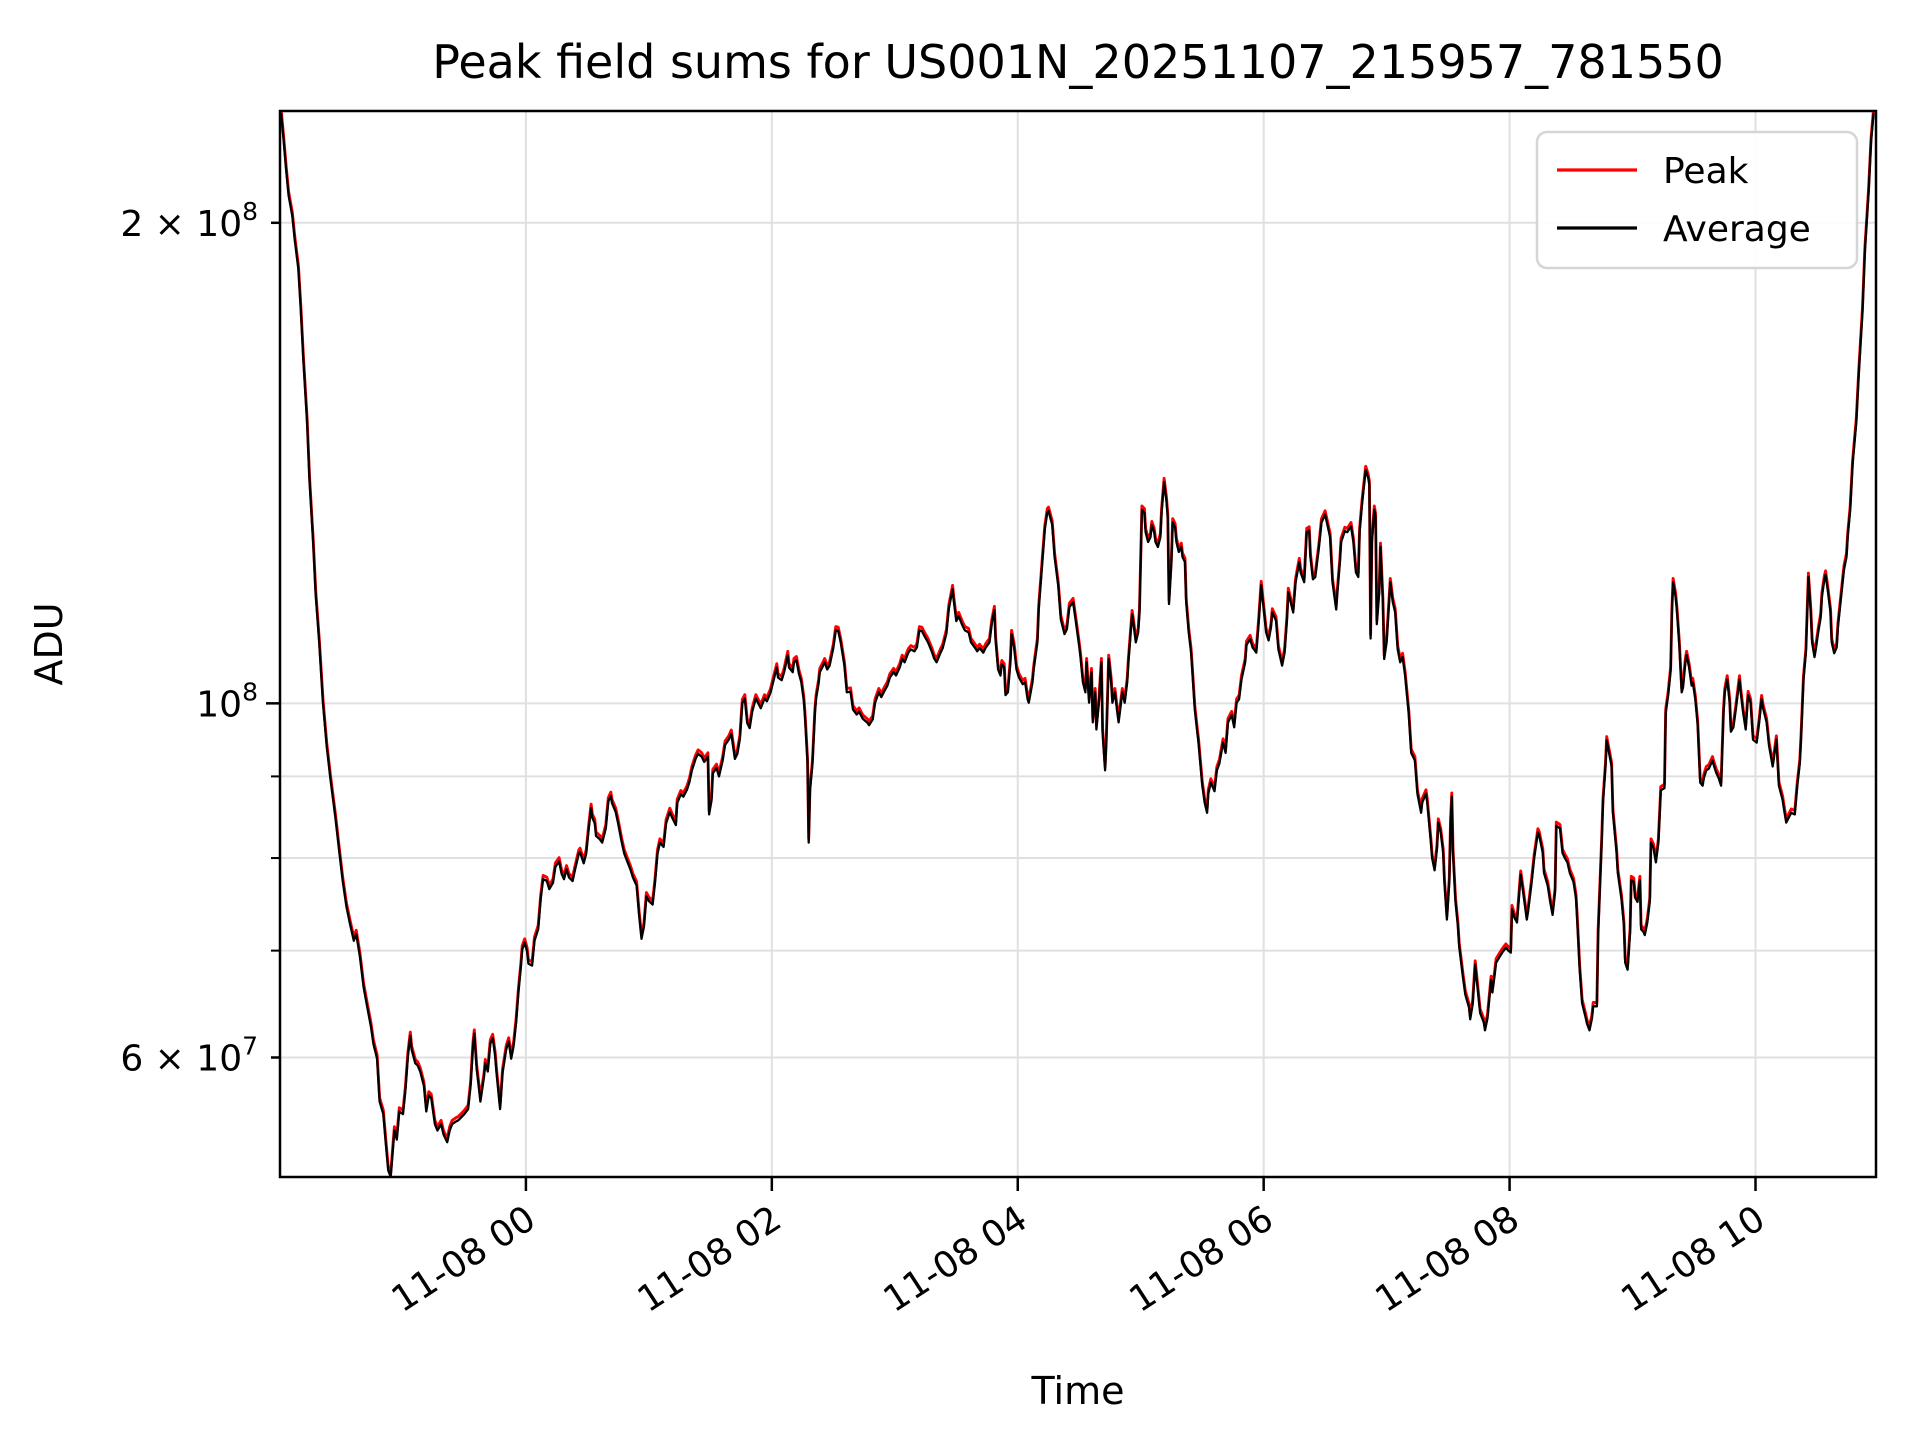 Image resolution: width=1920 pixels, height=1444 pixels. Describe the element at coordinates (1706, 171) in the screenshot. I see `legend-peak-label: Peak` at that location.